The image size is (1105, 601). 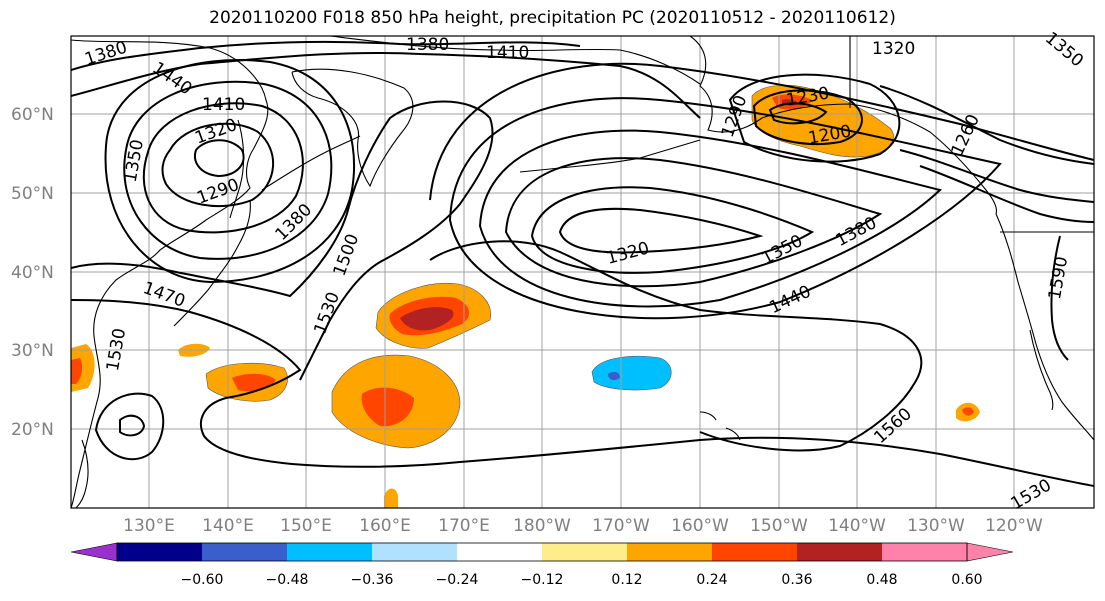 I want to click on coast-japan, so click(x=212, y=263).